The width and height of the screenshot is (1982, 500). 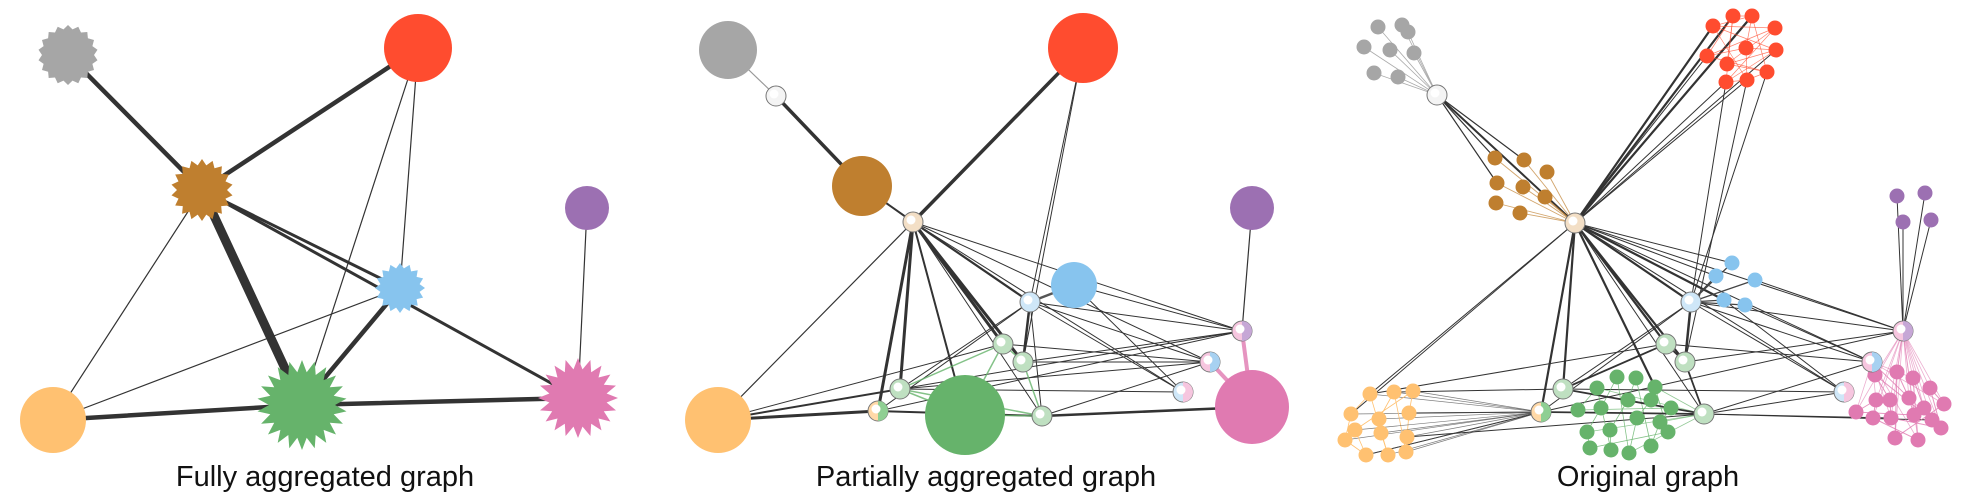 What do you see at coordinates (1384, 410) in the screenshot?
I see `orange-edge` at bounding box center [1384, 410].